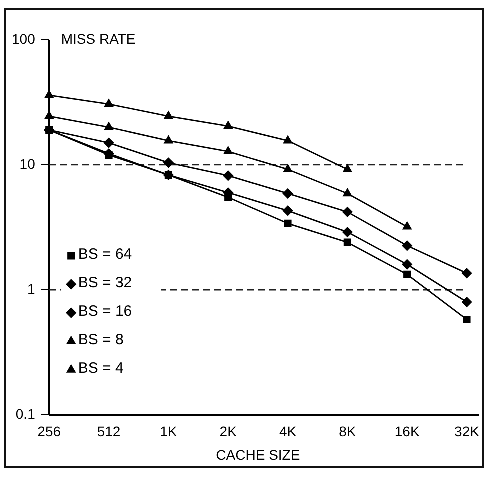 The image size is (493, 478). Describe the element at coordinates (32, 288) in the screenshot. I see `y-tick-label: 1` at that location.